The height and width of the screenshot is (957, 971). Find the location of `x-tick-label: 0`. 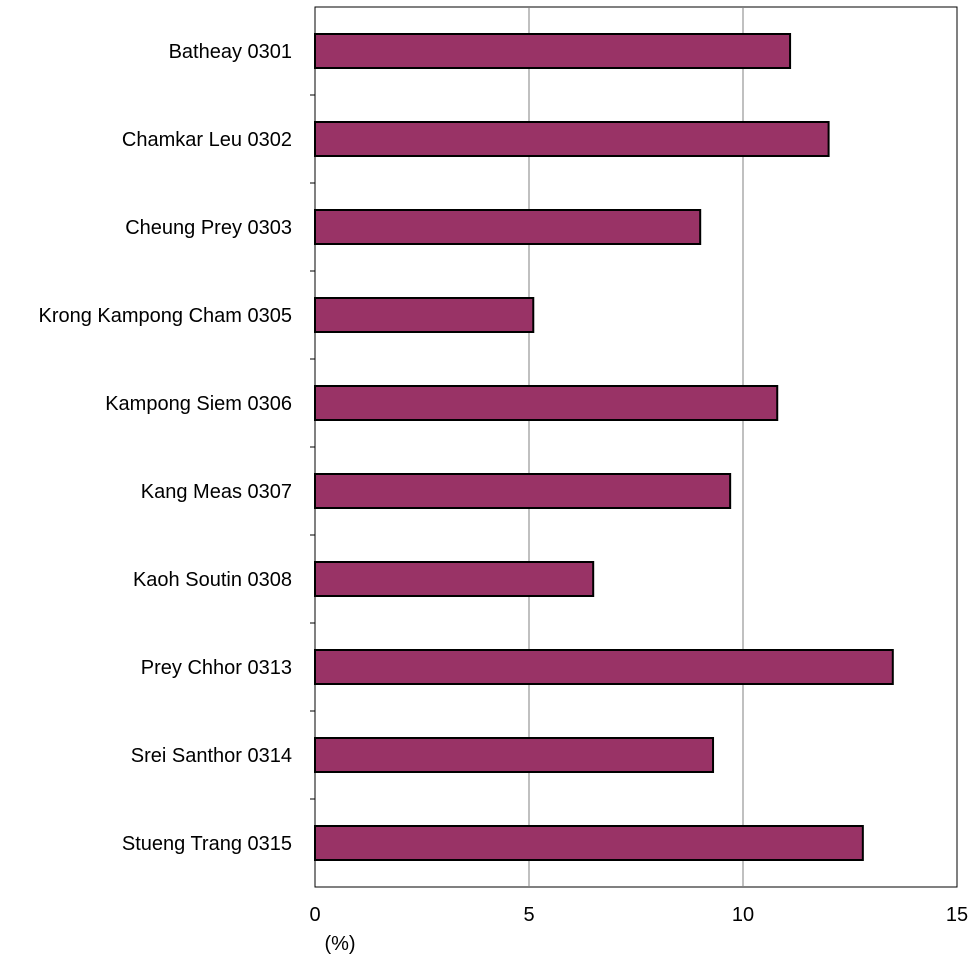

x-tick-label: 0 is located at coordinates (314, 915).